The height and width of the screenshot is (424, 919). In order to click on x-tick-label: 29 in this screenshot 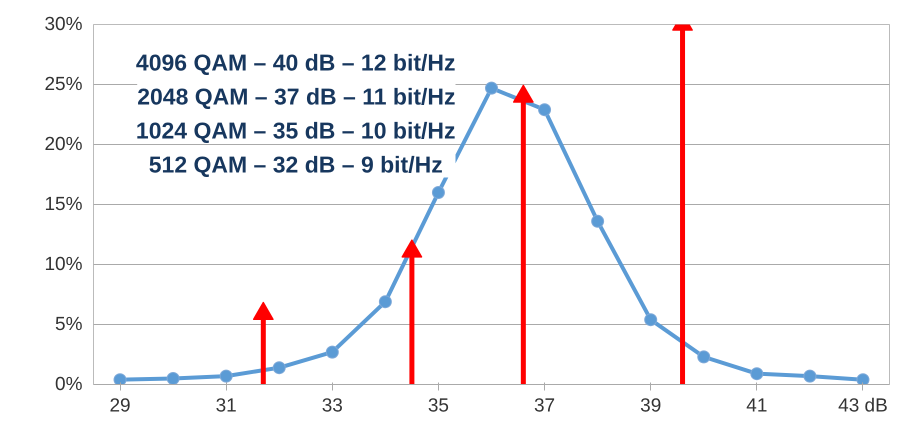, I will do `click(120, 406)`.